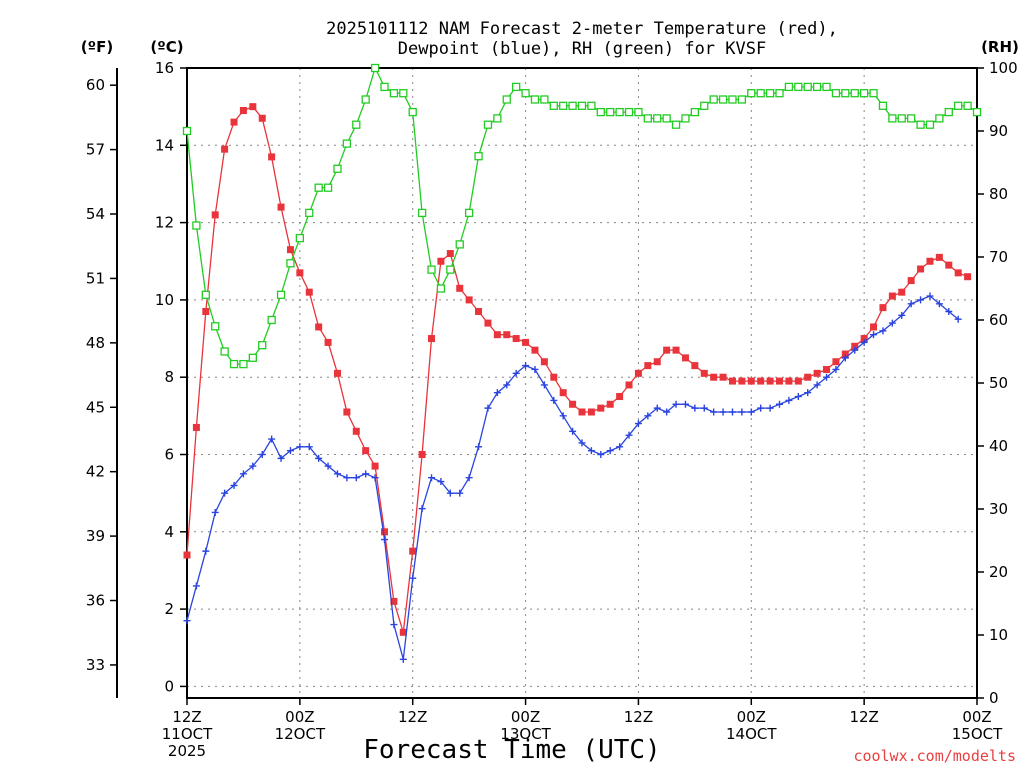  What do you see at coordinates (187, 751) in the screenshot?
I see `x-tick-label: 2025` at bounding box center [187, 751].